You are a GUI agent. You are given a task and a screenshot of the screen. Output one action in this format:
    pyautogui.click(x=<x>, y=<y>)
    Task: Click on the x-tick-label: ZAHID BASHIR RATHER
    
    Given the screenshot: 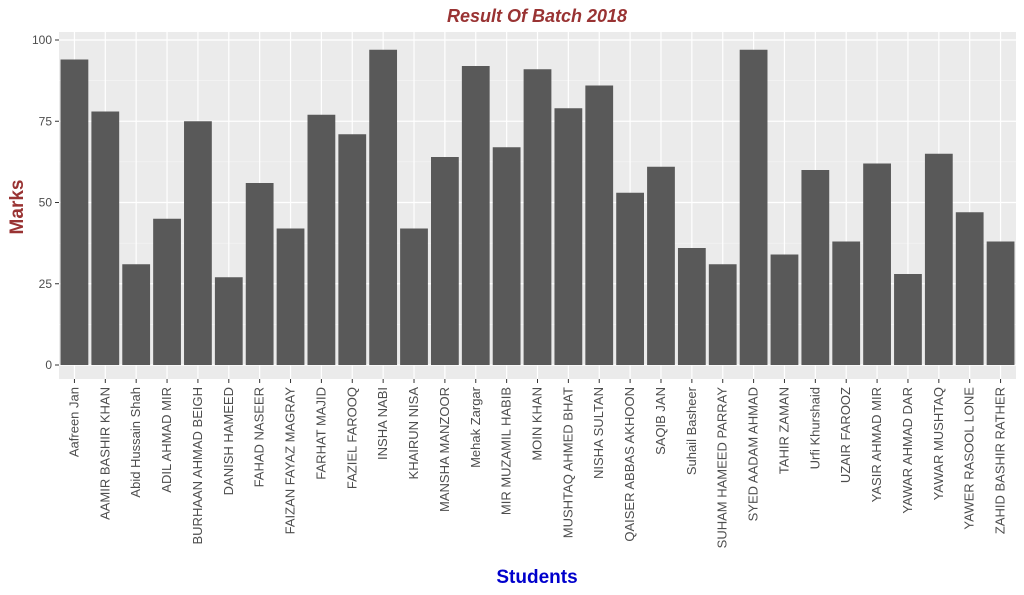 What is the action you would take?
    pyautogui.click(x=1000, y=460)
    